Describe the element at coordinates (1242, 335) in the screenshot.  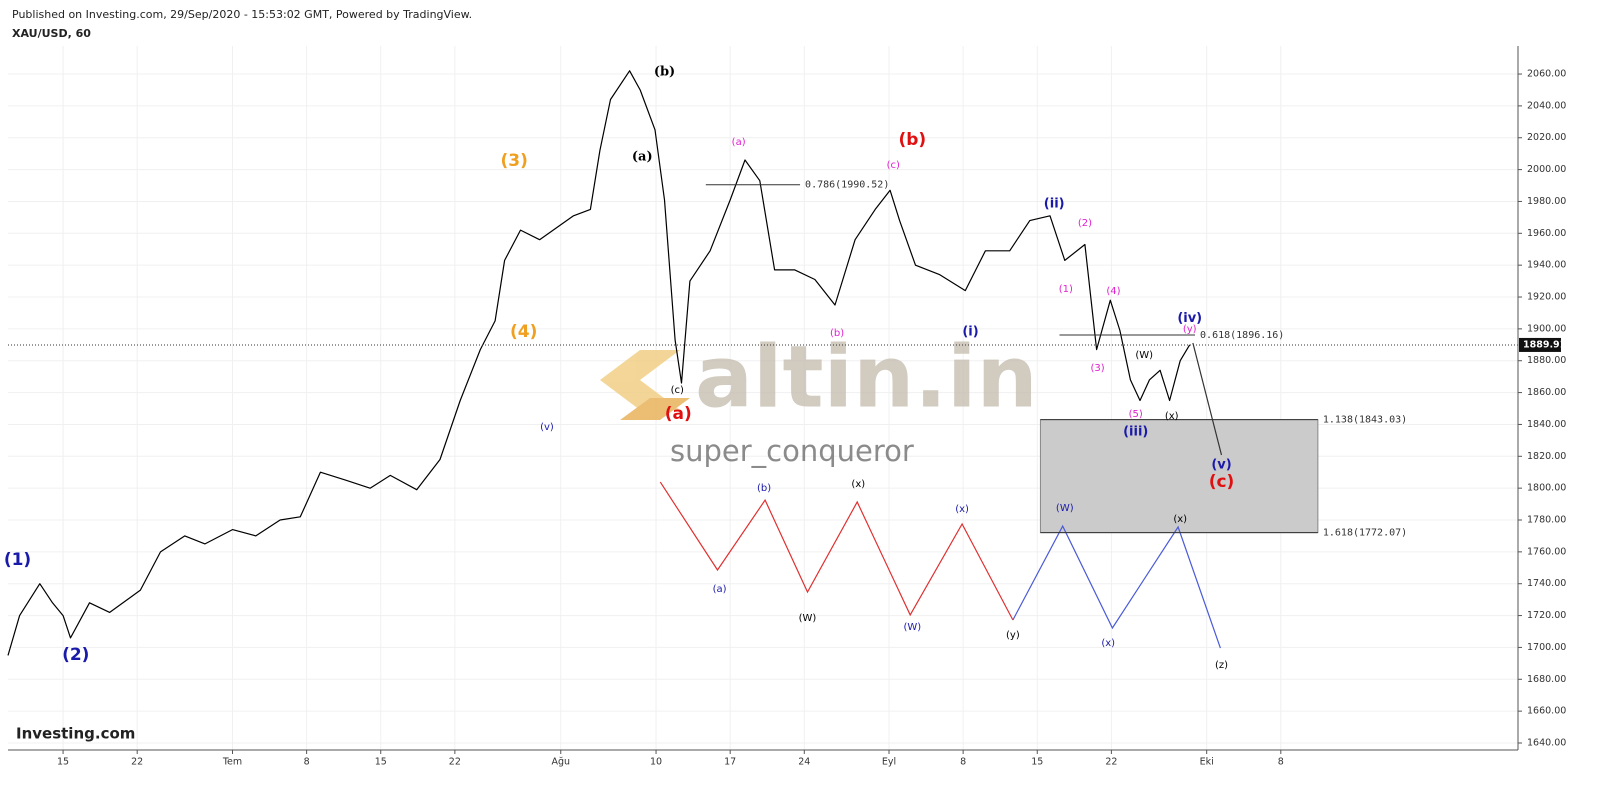
I see `fib-label: 0.618(1896.16)` at that location.